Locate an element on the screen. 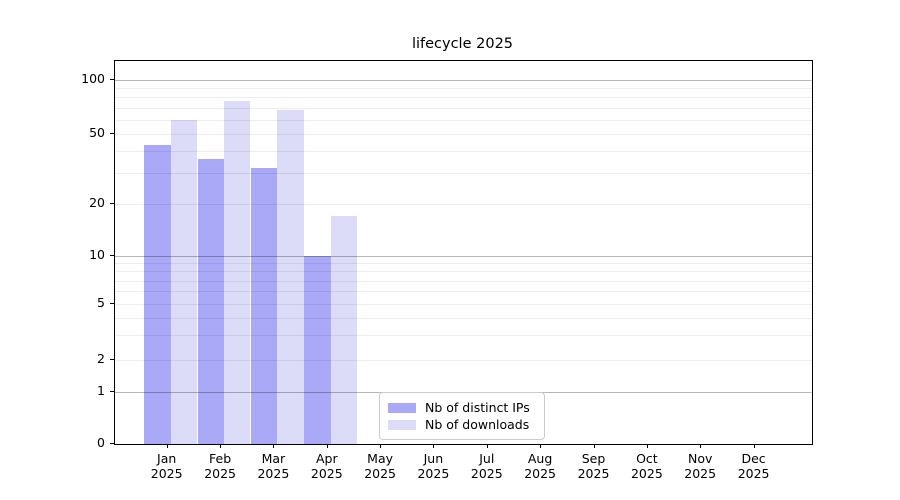 The image size is (900, 500). legend-label-distinct-ips: Nb of distinct IPs is located at coordinates (477, 407).